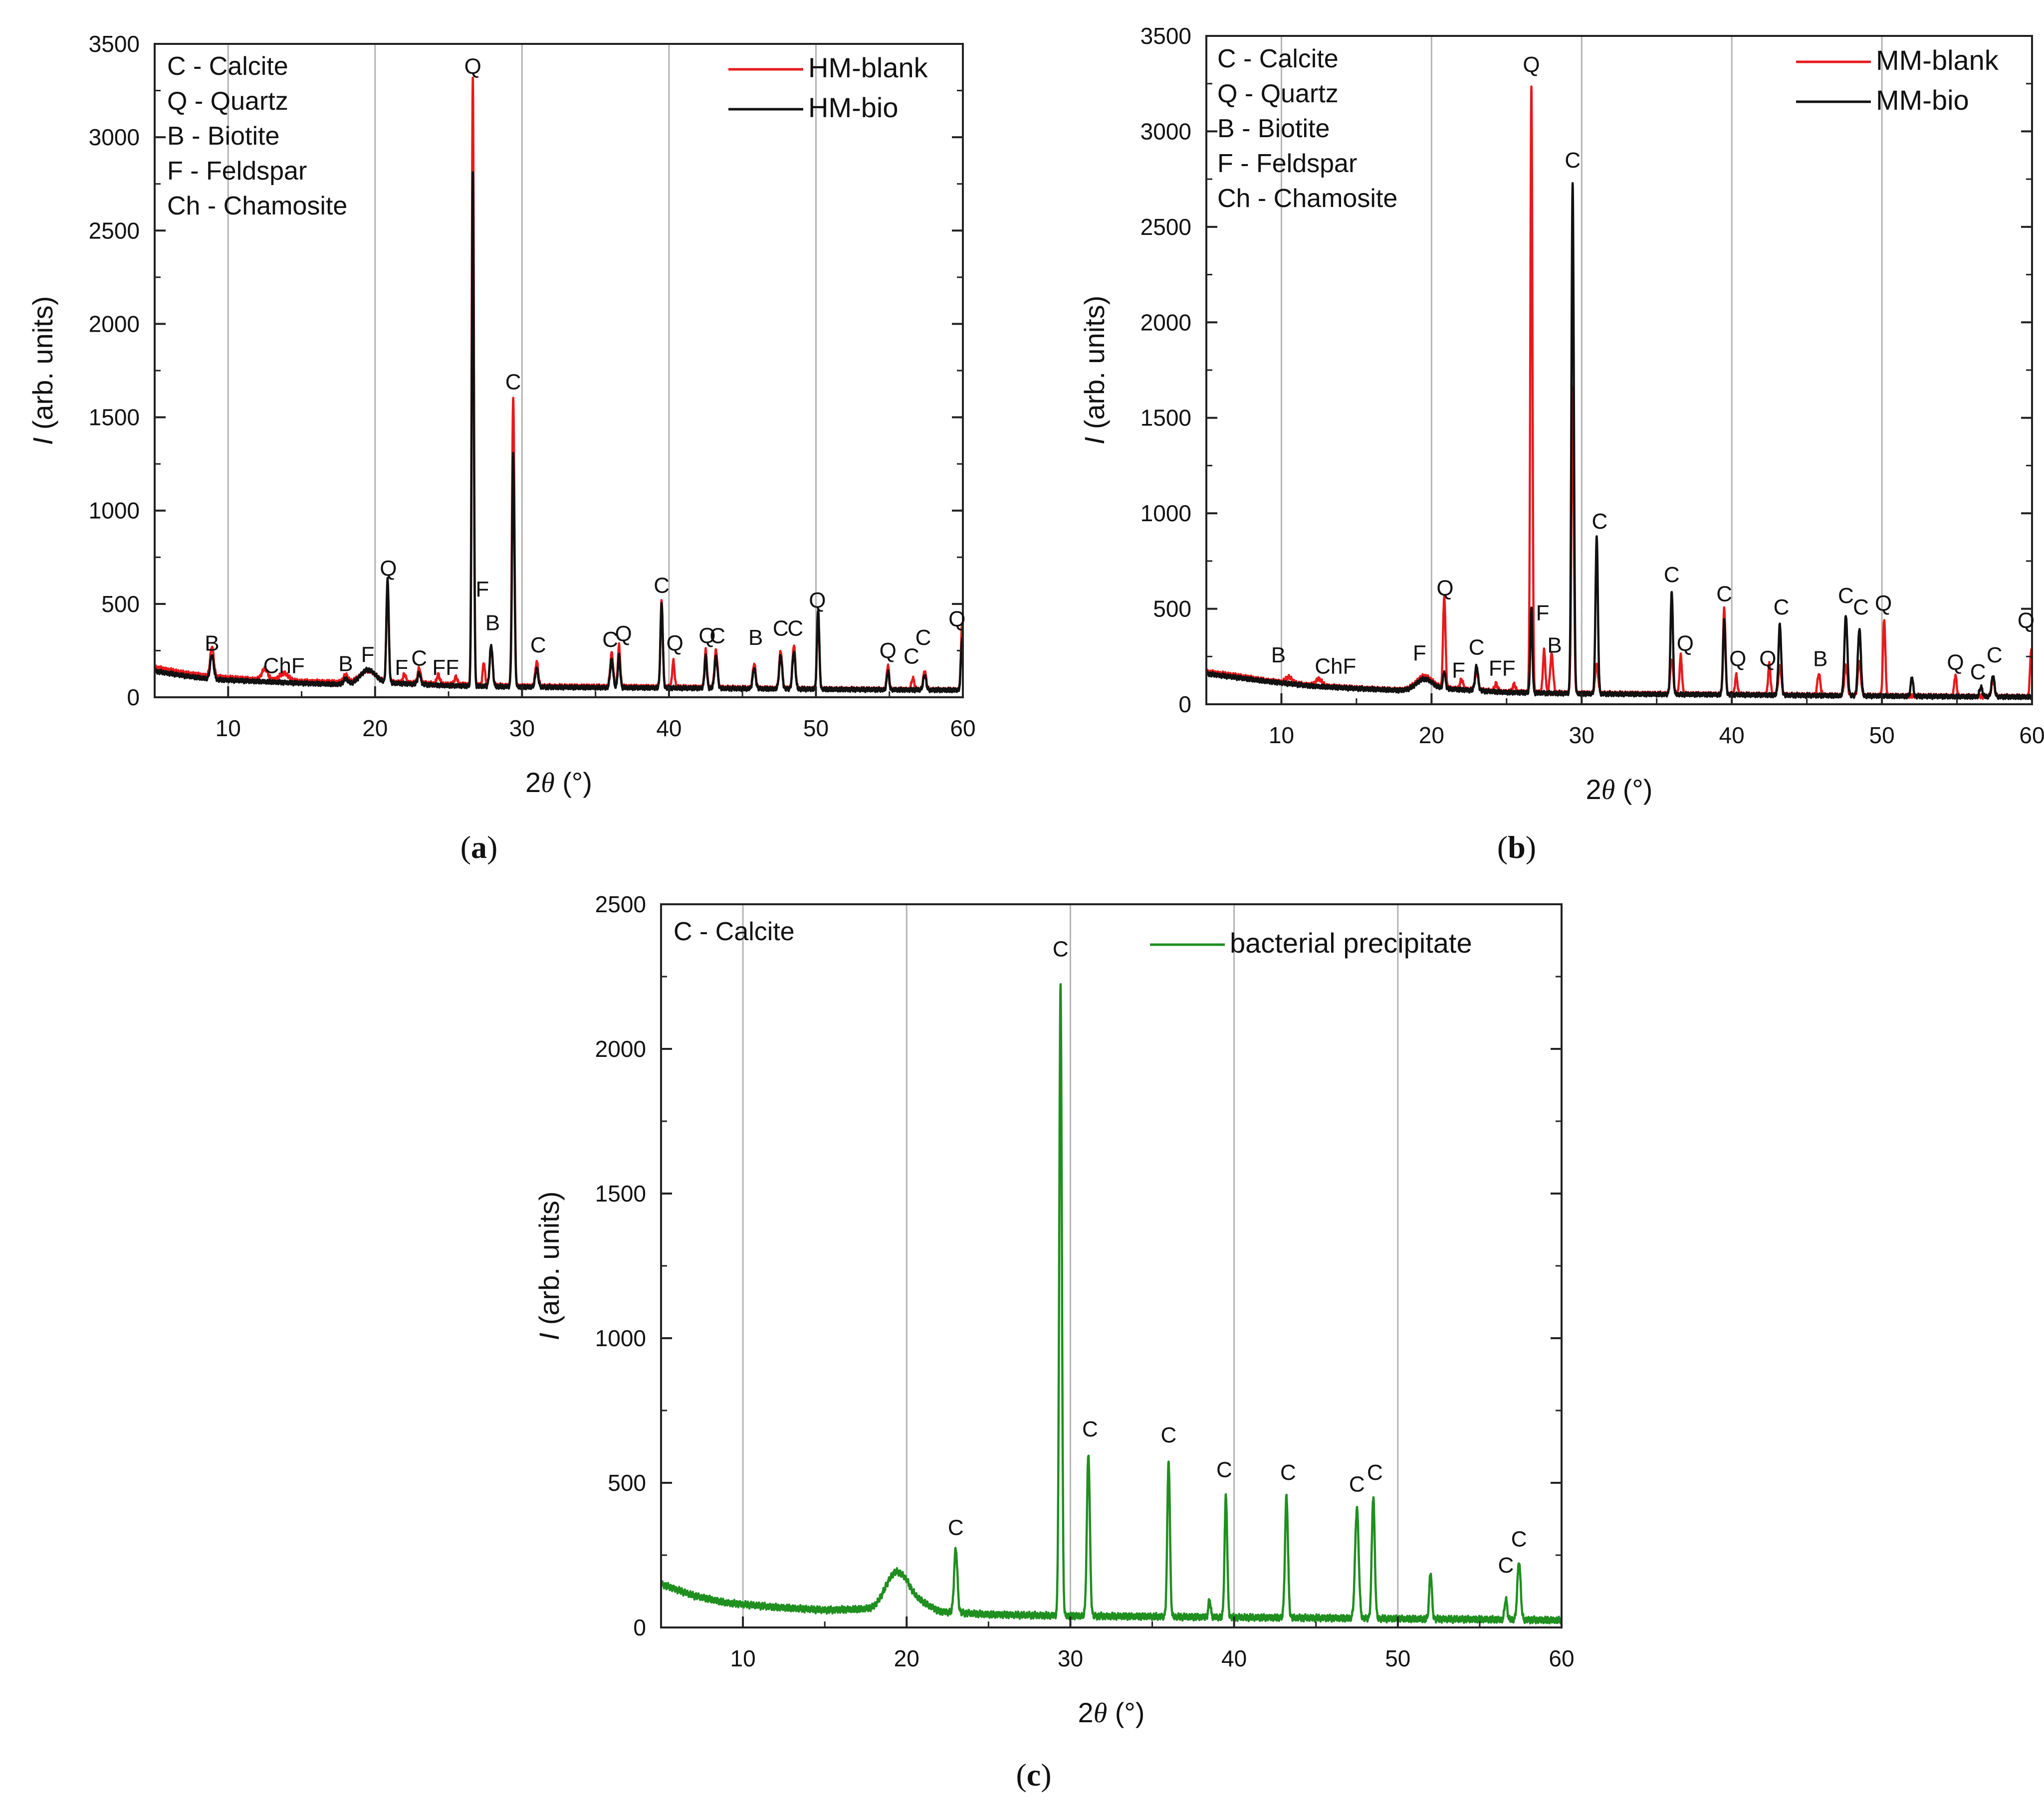 Image resolution: width=2044 pixels, height=1817 pixels. Describe the element at coordinates (1165, 131) in the screenshot. I see `y-tick-label: 3000` at that location.